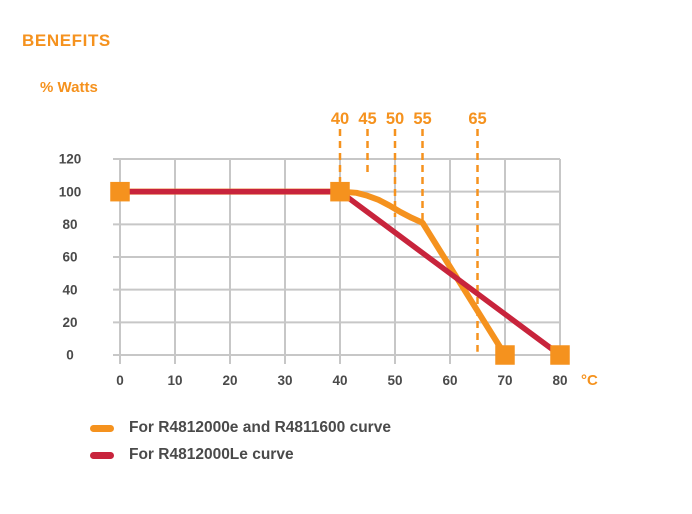  Describe the element at coordinates (102, 455) in the screenshot. I see `legend-swatch-red` at that location.